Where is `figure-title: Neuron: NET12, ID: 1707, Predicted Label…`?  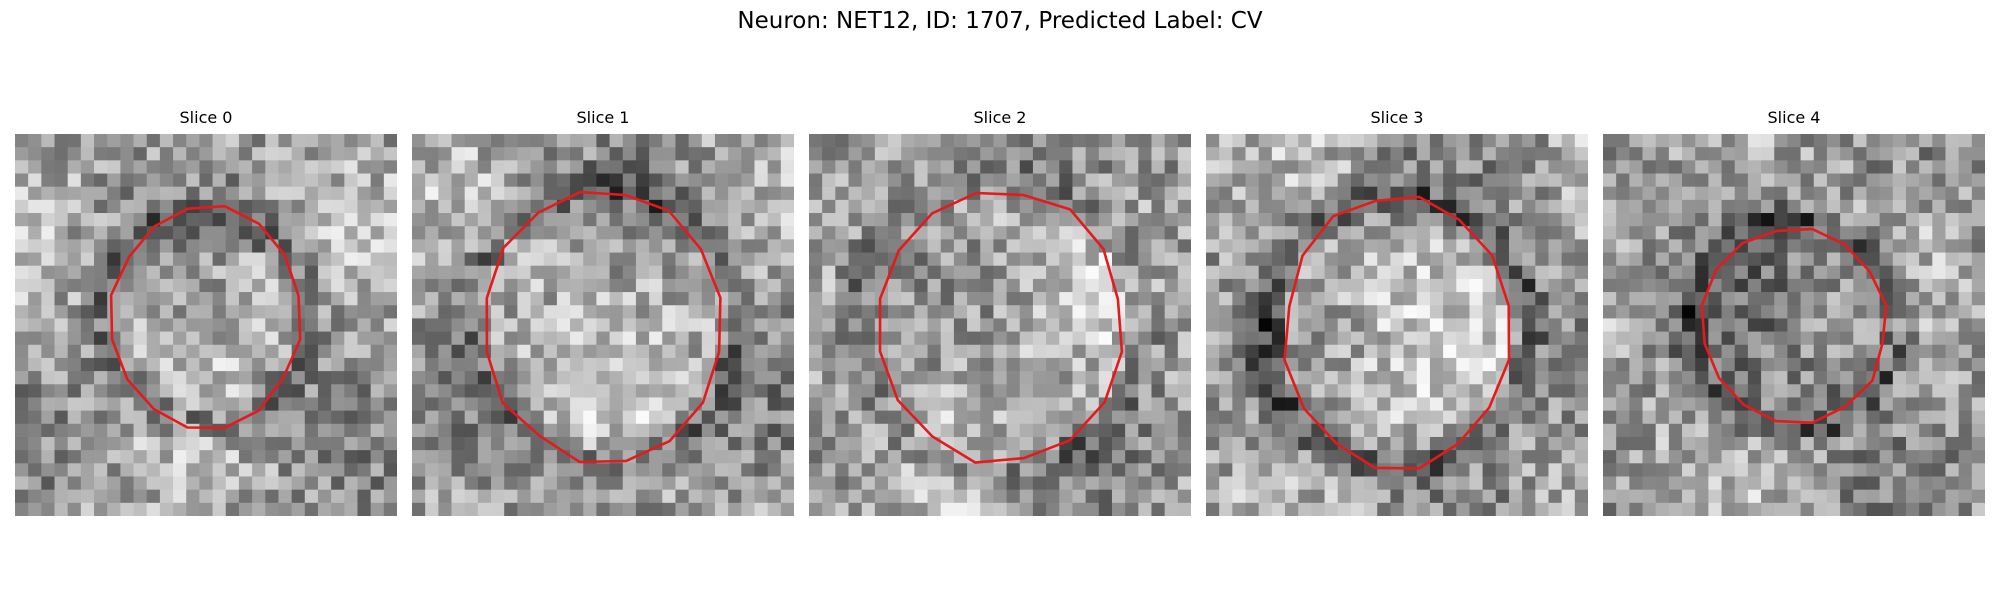 figure-title: Neuron: NET12, ID: 1707, Predicted Label… is located at coordinates (1000, 21).